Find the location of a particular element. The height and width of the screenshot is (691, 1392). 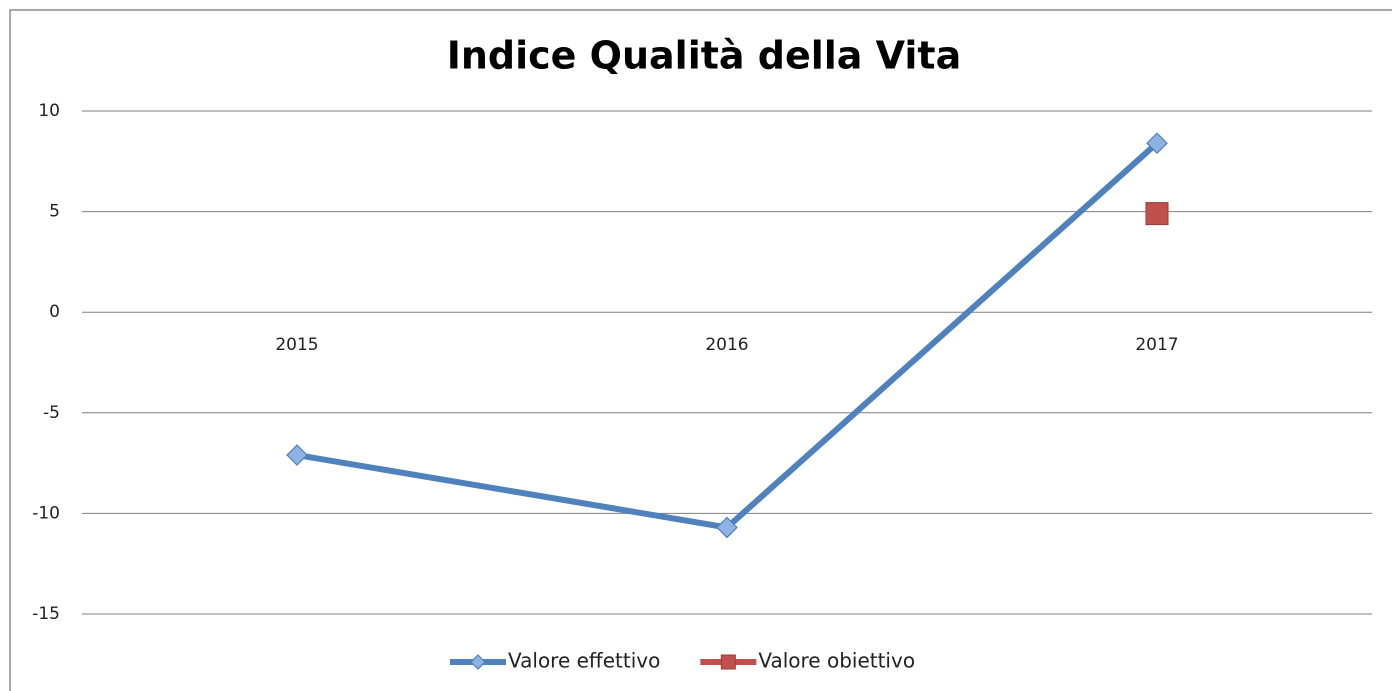

x-tick-label: 2017 is located at coordinates (1156, 345).